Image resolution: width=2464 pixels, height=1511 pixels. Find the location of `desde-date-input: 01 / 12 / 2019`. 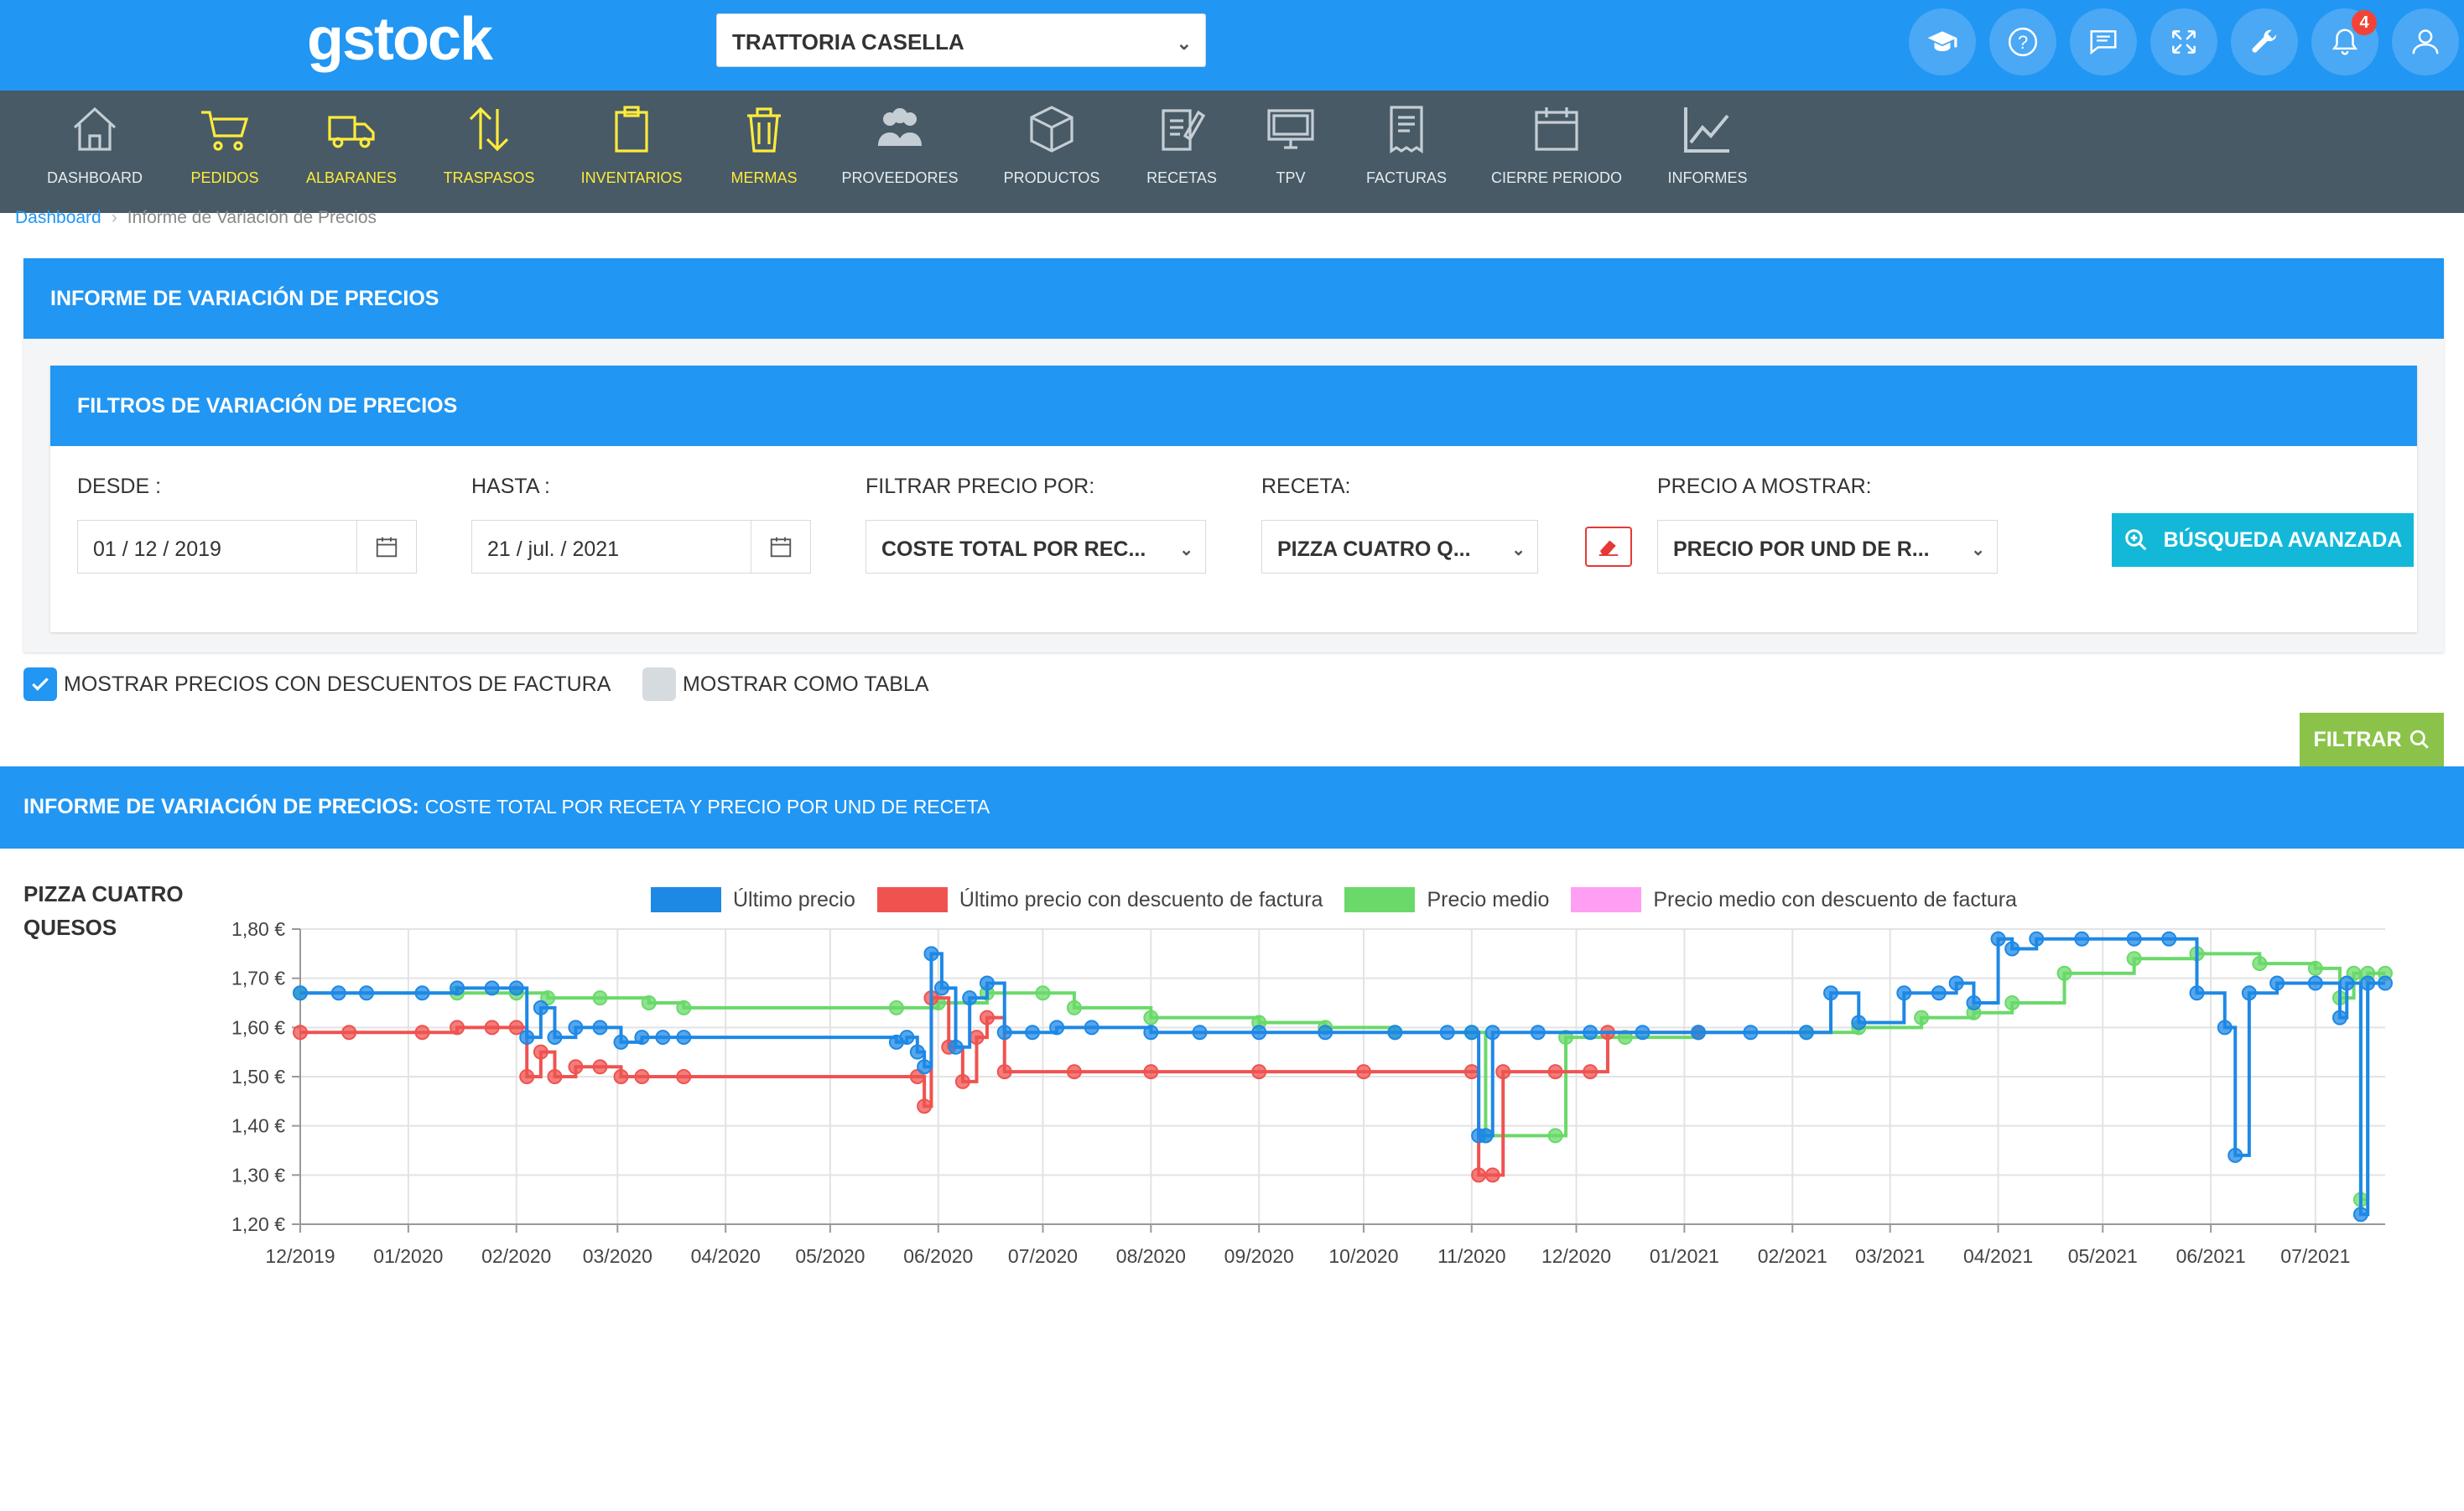

desde-date-input: 01 / 12 / 2019 is located at coordinates (217, 547).